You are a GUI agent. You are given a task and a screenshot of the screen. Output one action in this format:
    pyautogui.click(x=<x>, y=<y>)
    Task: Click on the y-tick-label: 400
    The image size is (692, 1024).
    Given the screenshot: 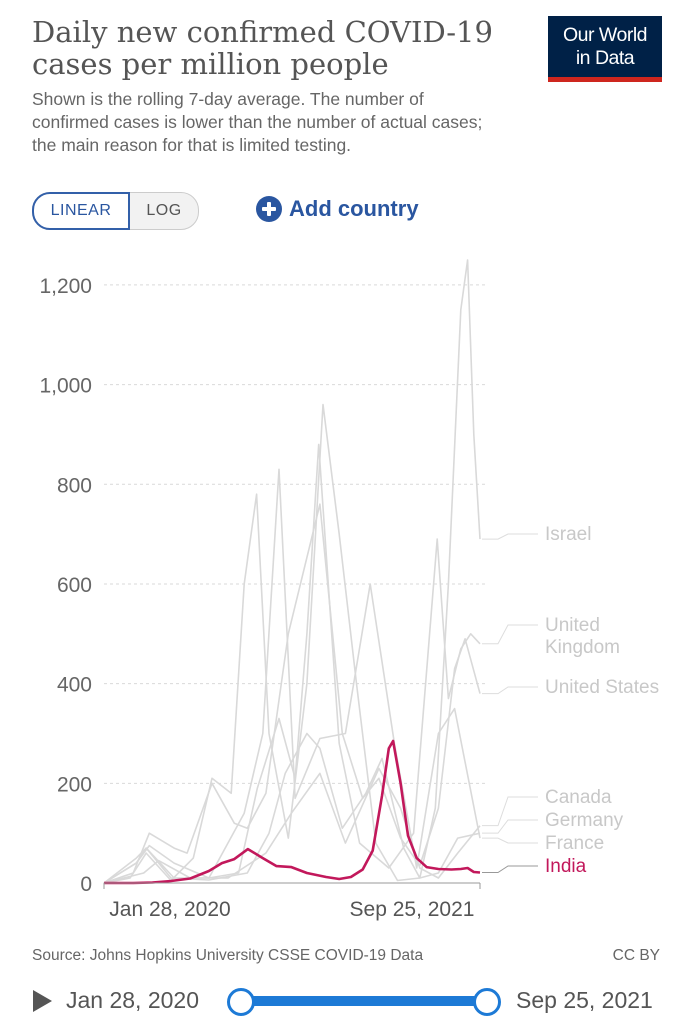 What is the action you would take?
    pyautogui.click(x=74, y=685)
    